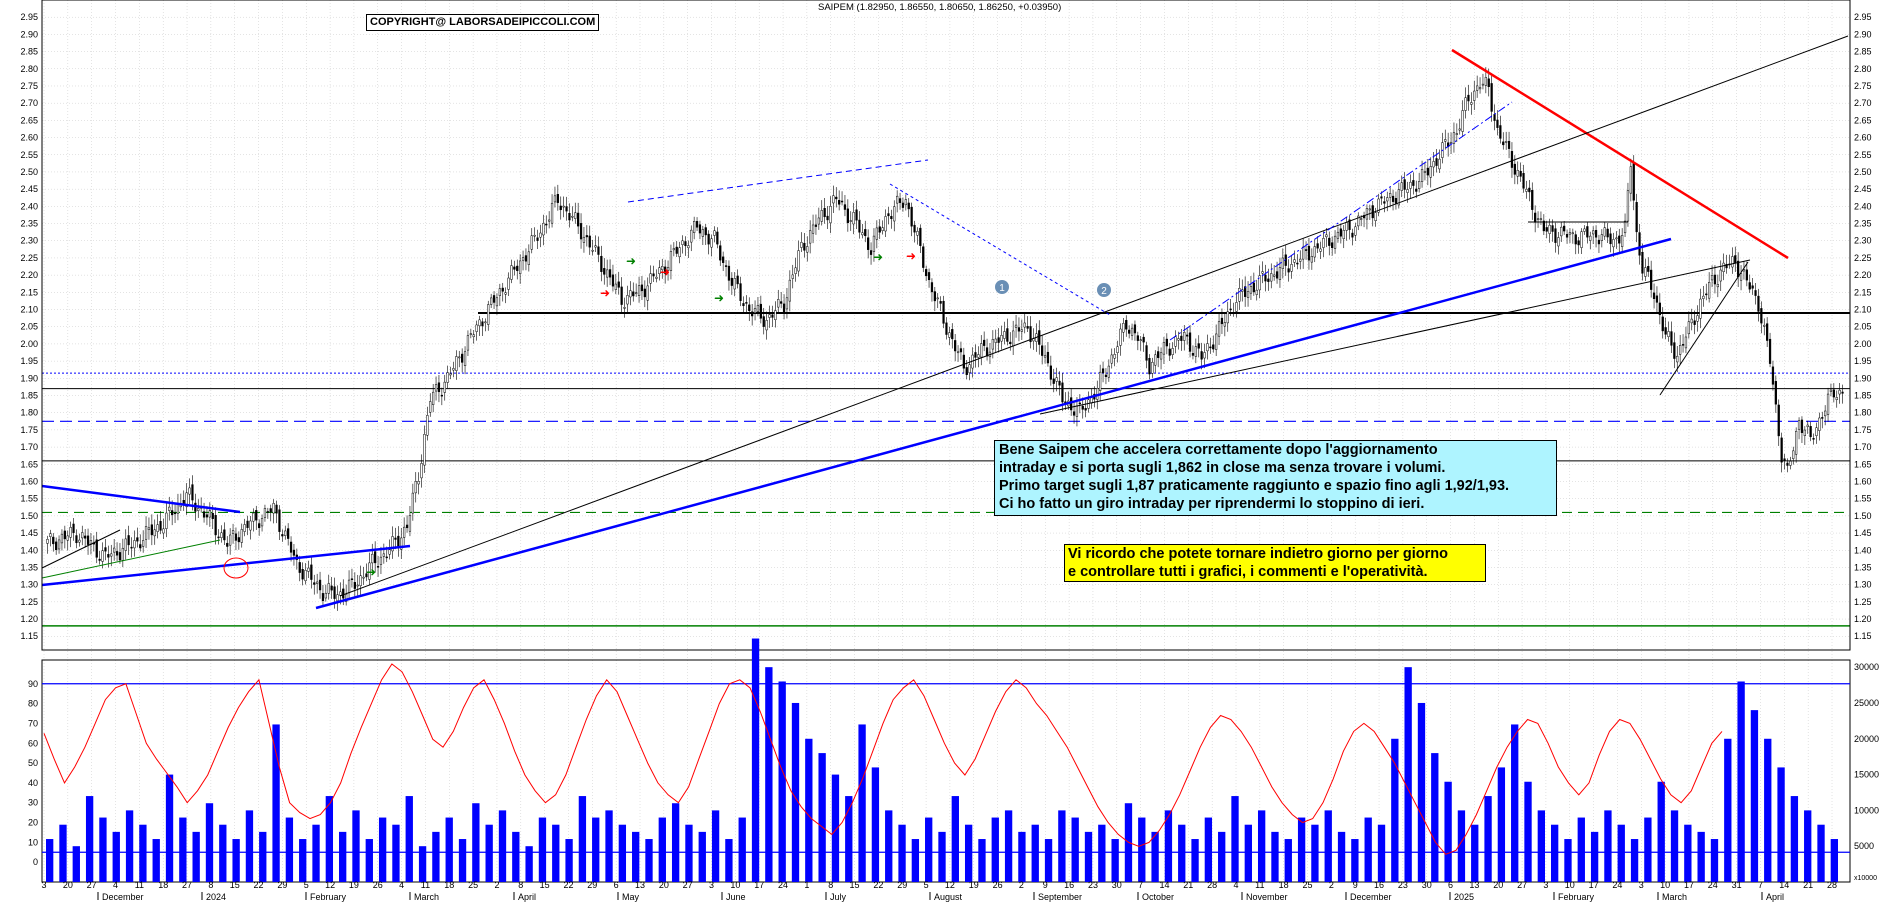 The width and height of the screenshot is (1890, 903). What do you see at coordinates (29, 619) in the screenshot?
I see `y-tick-label: 1.20` at bounding box center [29, 619].